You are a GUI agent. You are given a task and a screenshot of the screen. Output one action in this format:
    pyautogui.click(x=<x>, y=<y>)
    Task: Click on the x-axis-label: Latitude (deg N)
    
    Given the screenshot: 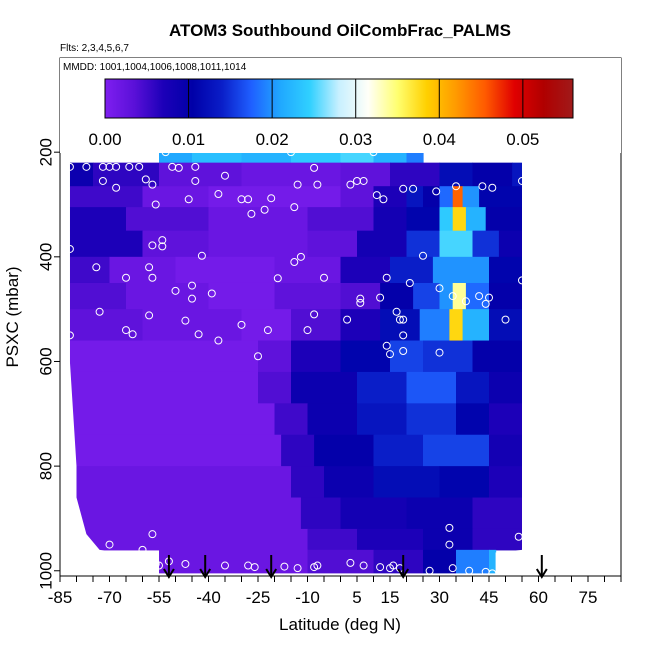 What is the action you would take?
    pyautogui.click(x=340, y=624)
    